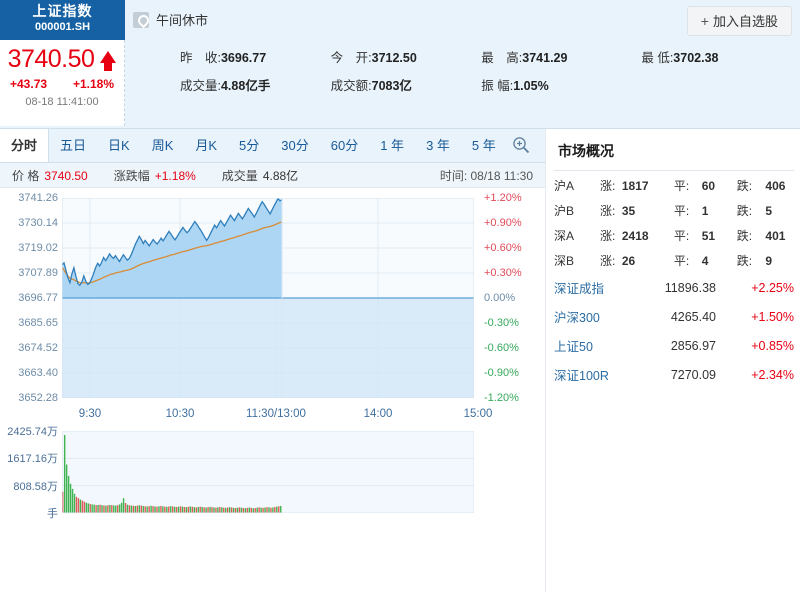 The image size is (800, 592). Describe the element at coordinates (373, 58) in the screenshot. I see `stat-open: 今 开:3712.50` at that location.